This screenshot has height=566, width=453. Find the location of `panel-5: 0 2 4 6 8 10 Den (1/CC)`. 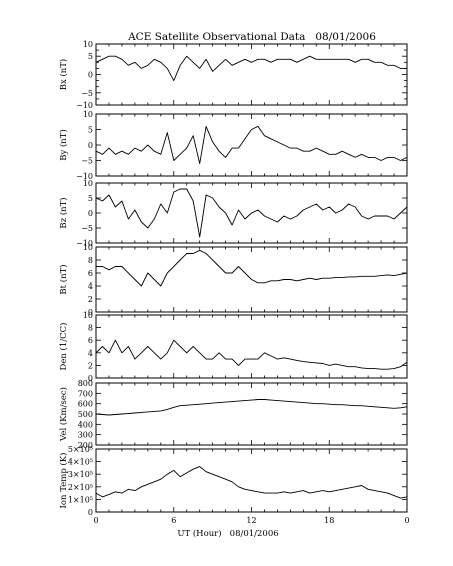

panel-5: 0 2 4 6 8 10 Den (1/CC) is located at coordinates (233, 347).